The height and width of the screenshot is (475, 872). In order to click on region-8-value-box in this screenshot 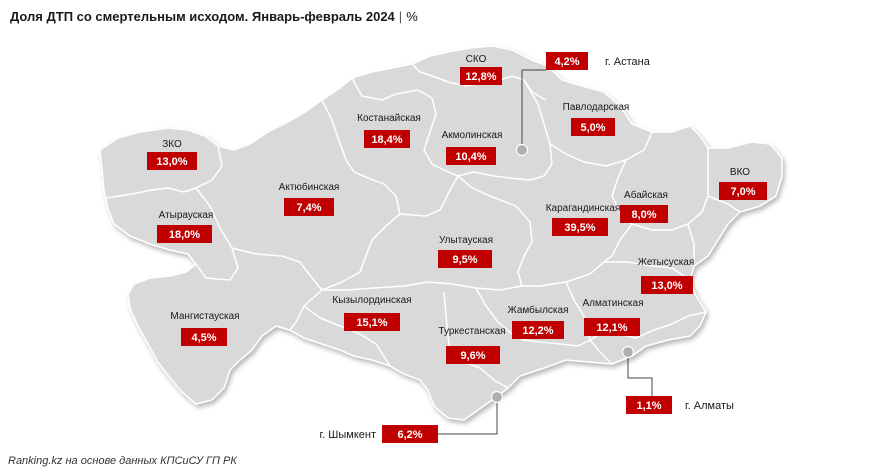, I will do `click(580, 227)`.